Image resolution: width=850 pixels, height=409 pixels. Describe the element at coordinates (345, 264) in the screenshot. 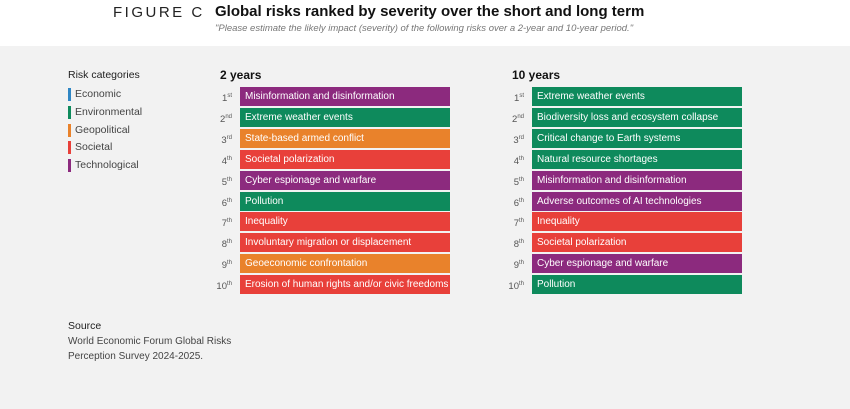

I see `risk-bar: Geoeconomic confrontation` at that location.